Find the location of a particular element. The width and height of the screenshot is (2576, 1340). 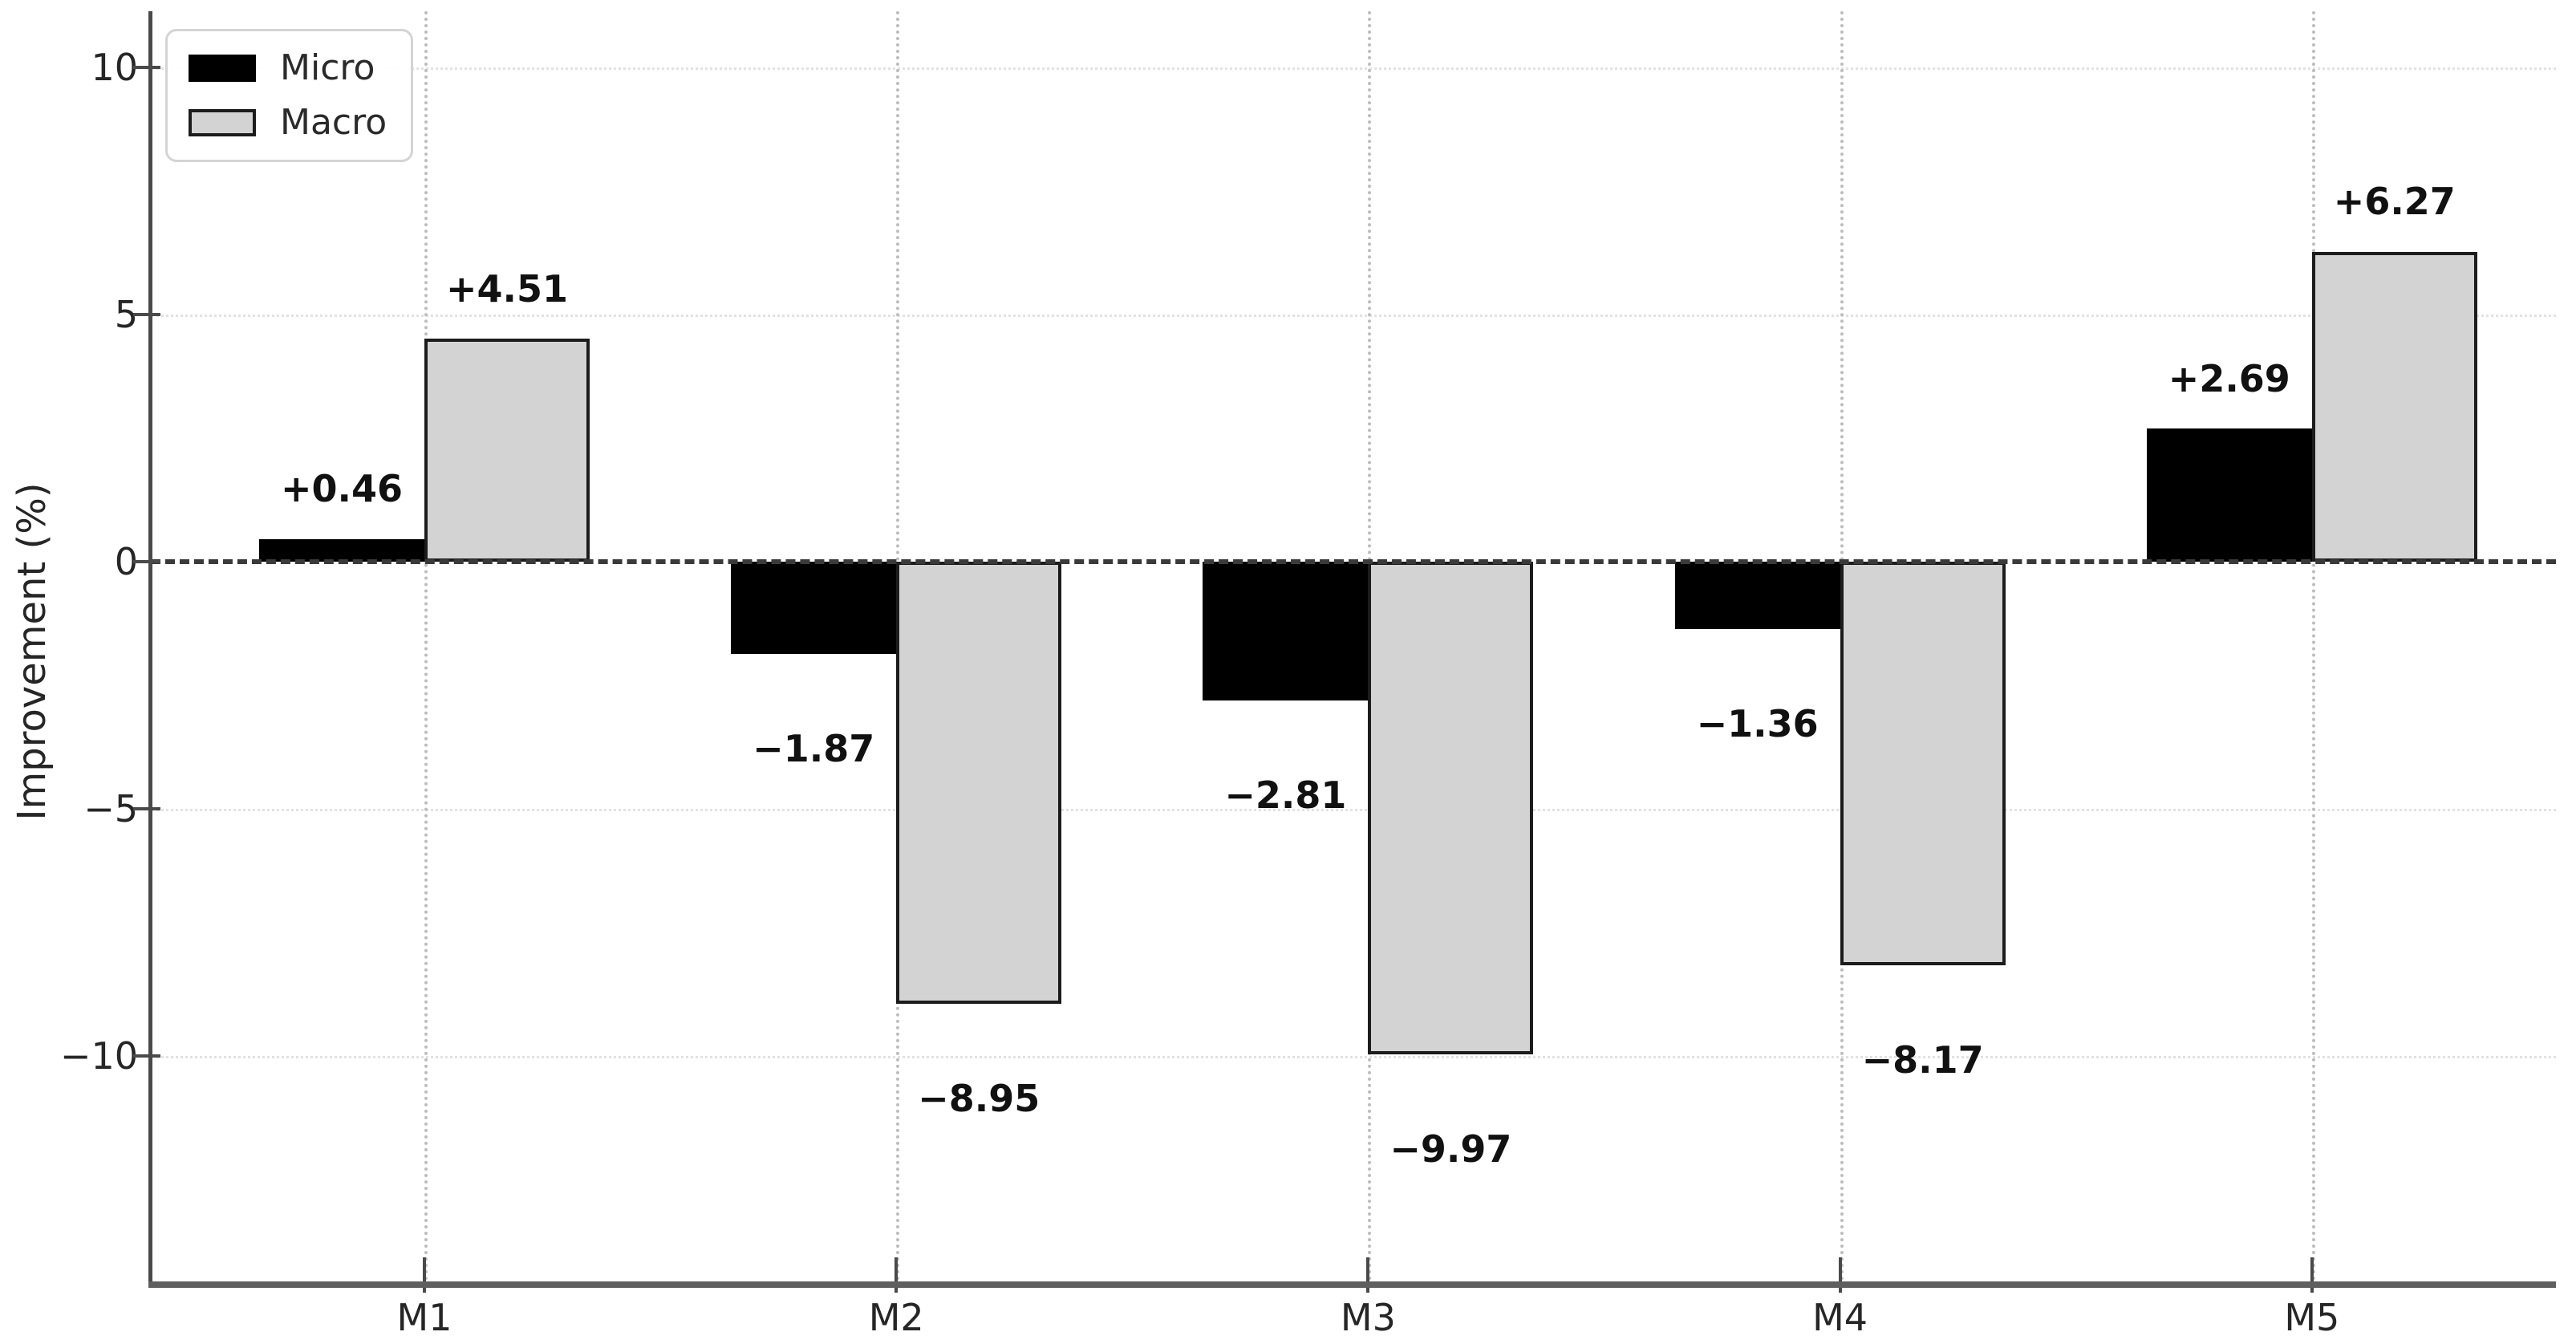

value-label-micro-M2: −1.87 is located at coordinates (814, 749).